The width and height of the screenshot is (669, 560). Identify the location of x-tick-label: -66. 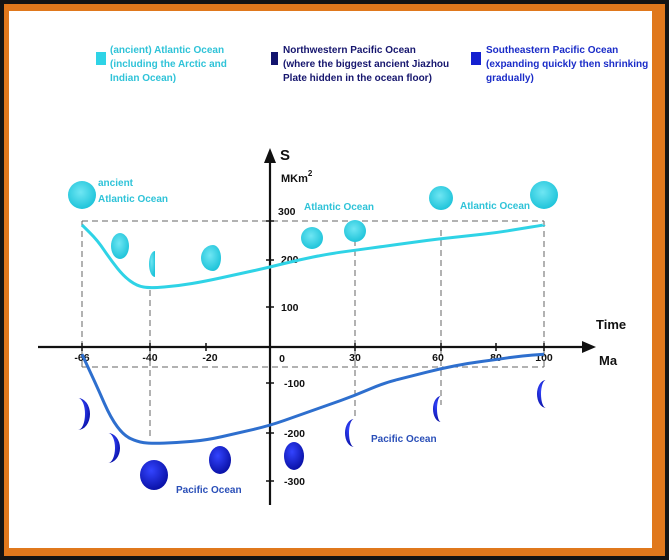
(81, 358).